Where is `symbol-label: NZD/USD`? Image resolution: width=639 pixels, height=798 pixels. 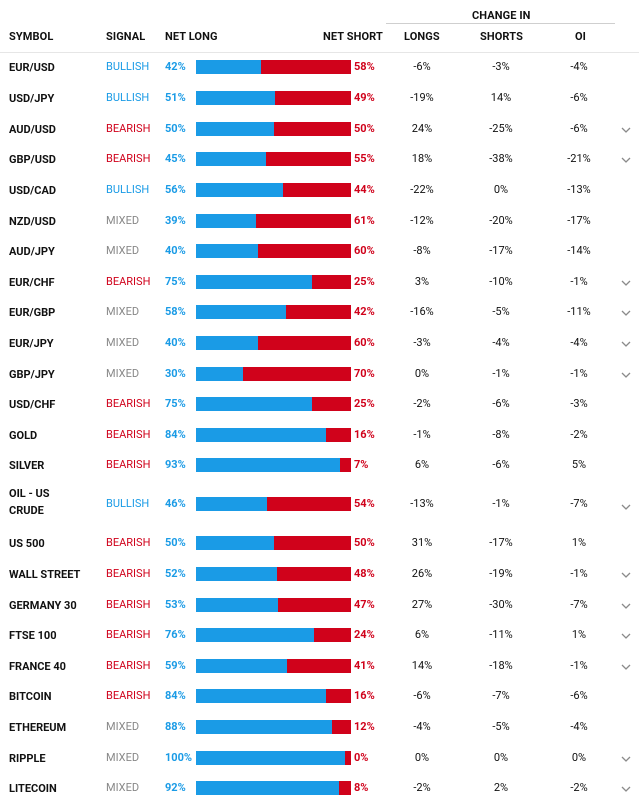 symbol-label: NZD/USD is located at coordinates (32, 221).